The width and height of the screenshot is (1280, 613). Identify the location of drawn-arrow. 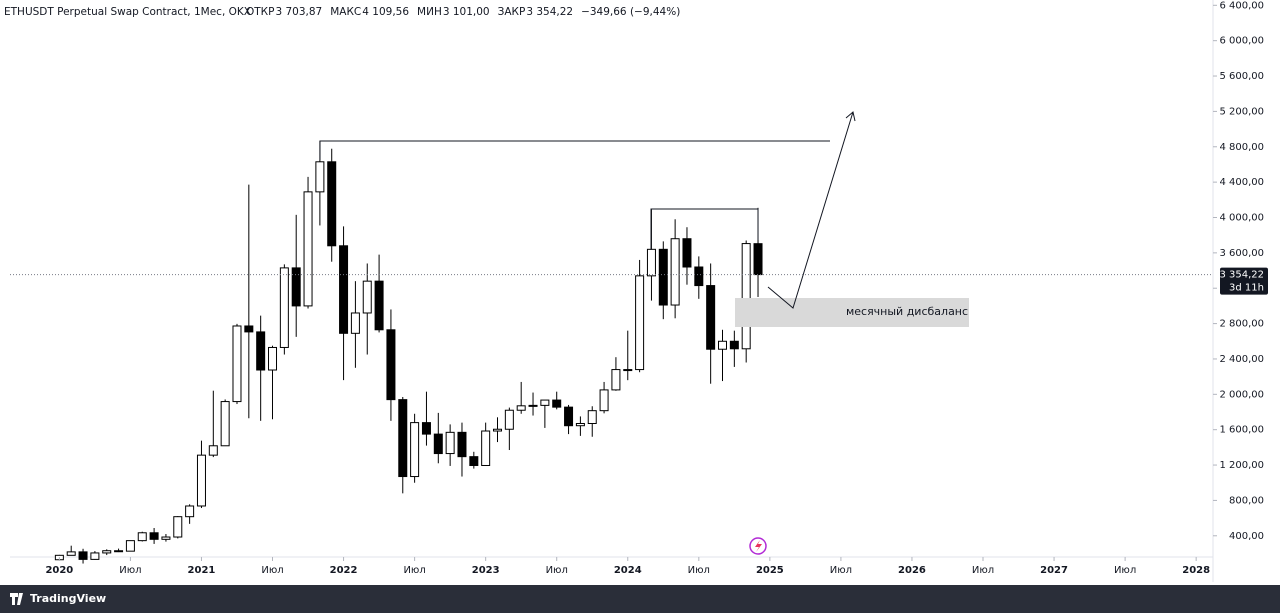
(810, 210).